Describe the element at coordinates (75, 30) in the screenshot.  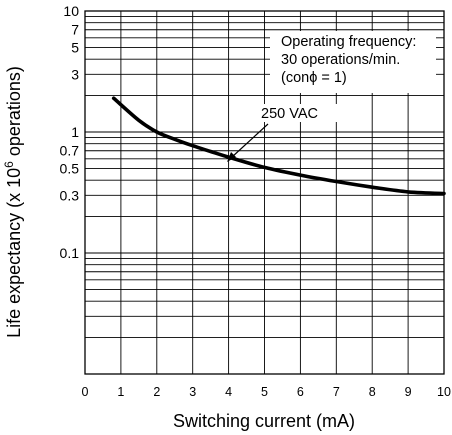
I see `y-tick-label: 7` at that location.